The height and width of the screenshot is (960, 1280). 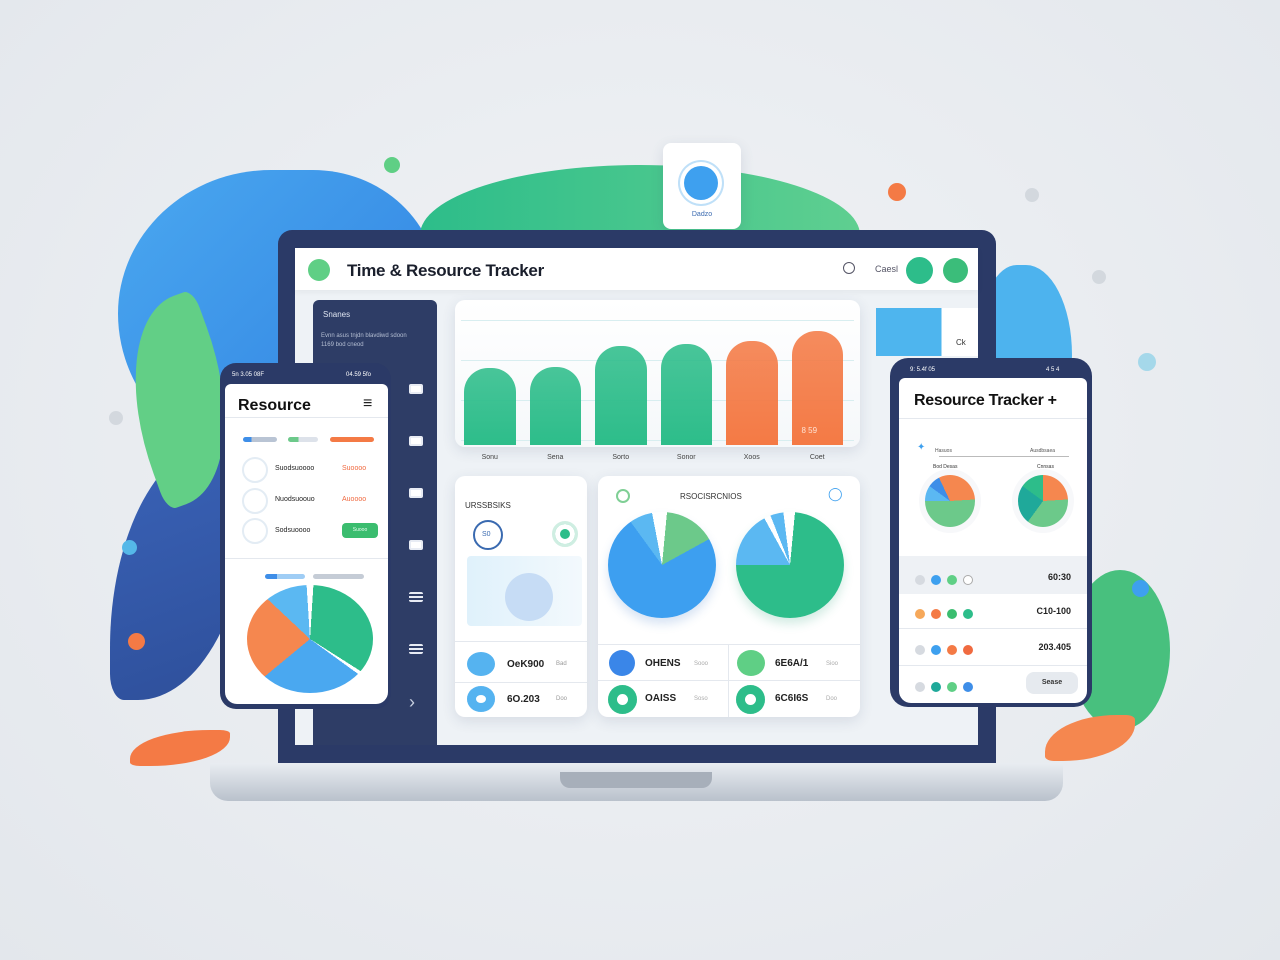 I want to click on row-action-button: Suooo, so click(x=360, y=530).